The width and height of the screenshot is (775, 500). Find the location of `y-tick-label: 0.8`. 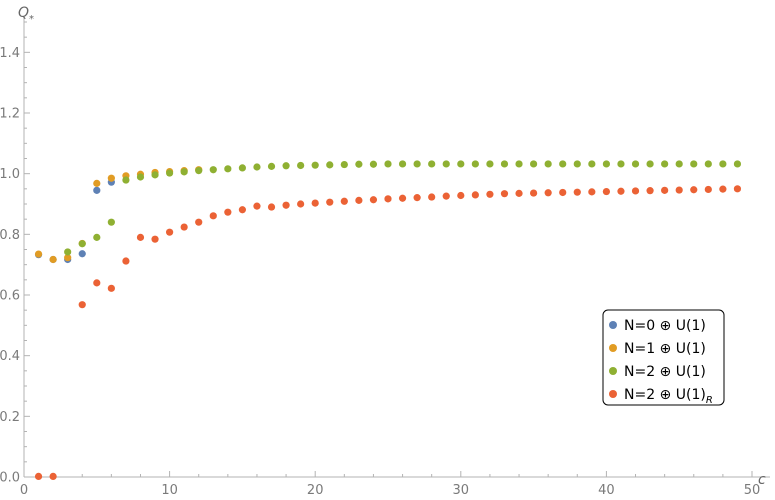

y-tick-label: 0.8 is located at coordinates (10, 235).